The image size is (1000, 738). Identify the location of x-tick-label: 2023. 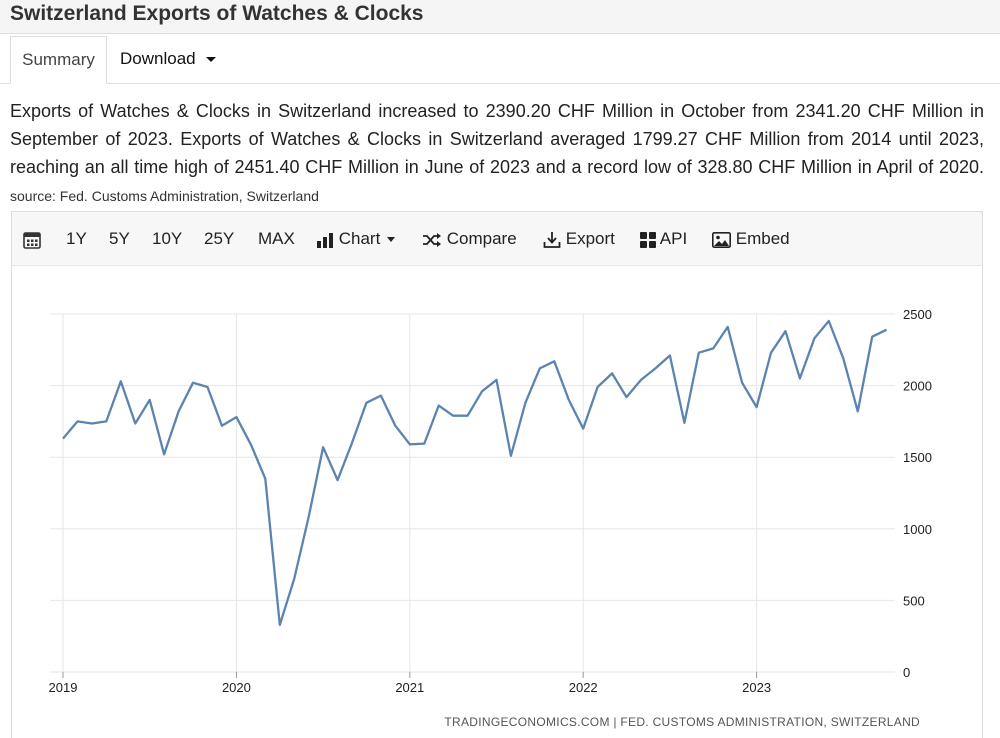
(756, 687).